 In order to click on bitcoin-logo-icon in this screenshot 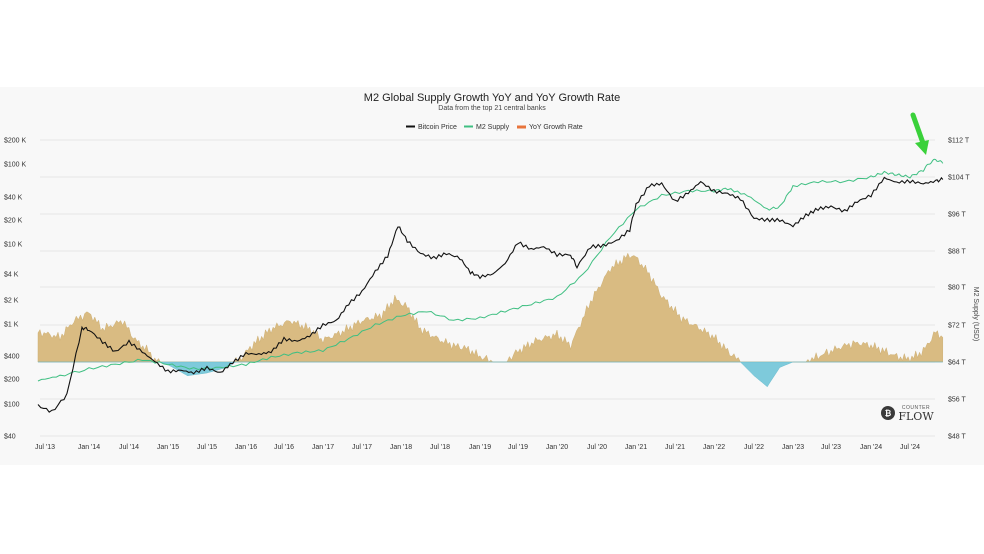, I will do `click(888, 413)`.